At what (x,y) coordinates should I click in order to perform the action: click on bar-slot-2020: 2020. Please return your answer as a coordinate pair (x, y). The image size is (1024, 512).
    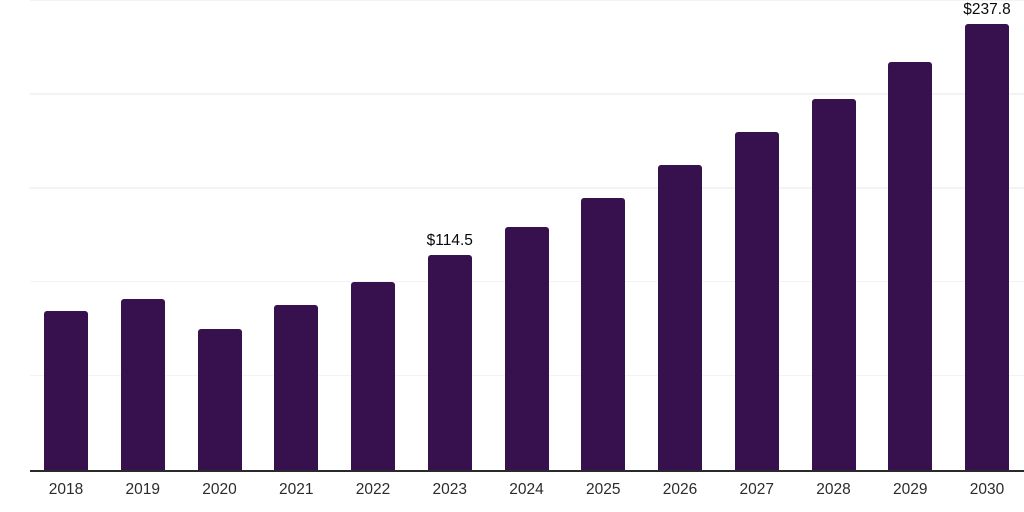
    Looking at the image, I should click on (219, 249).